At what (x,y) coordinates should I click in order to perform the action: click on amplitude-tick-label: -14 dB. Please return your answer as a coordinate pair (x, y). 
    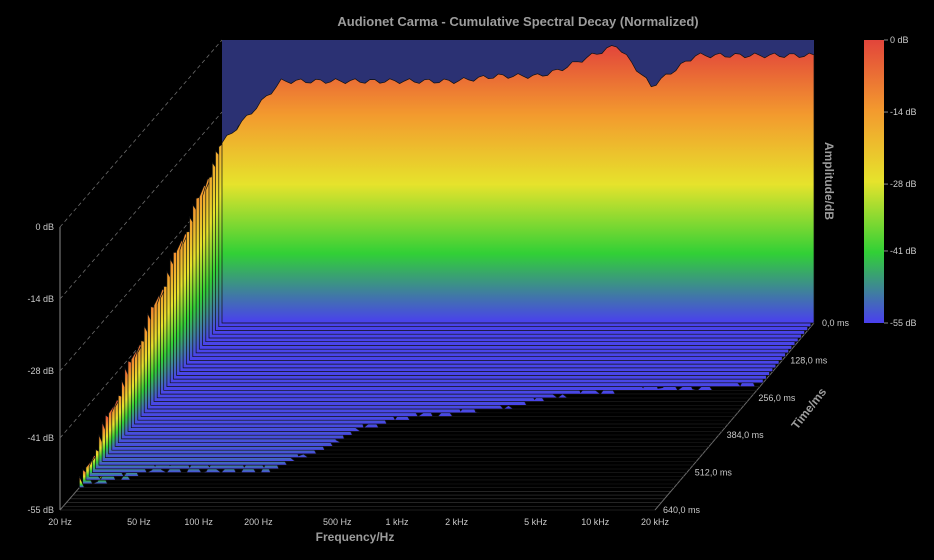
    Looking at the image, I should click on (40, 299).